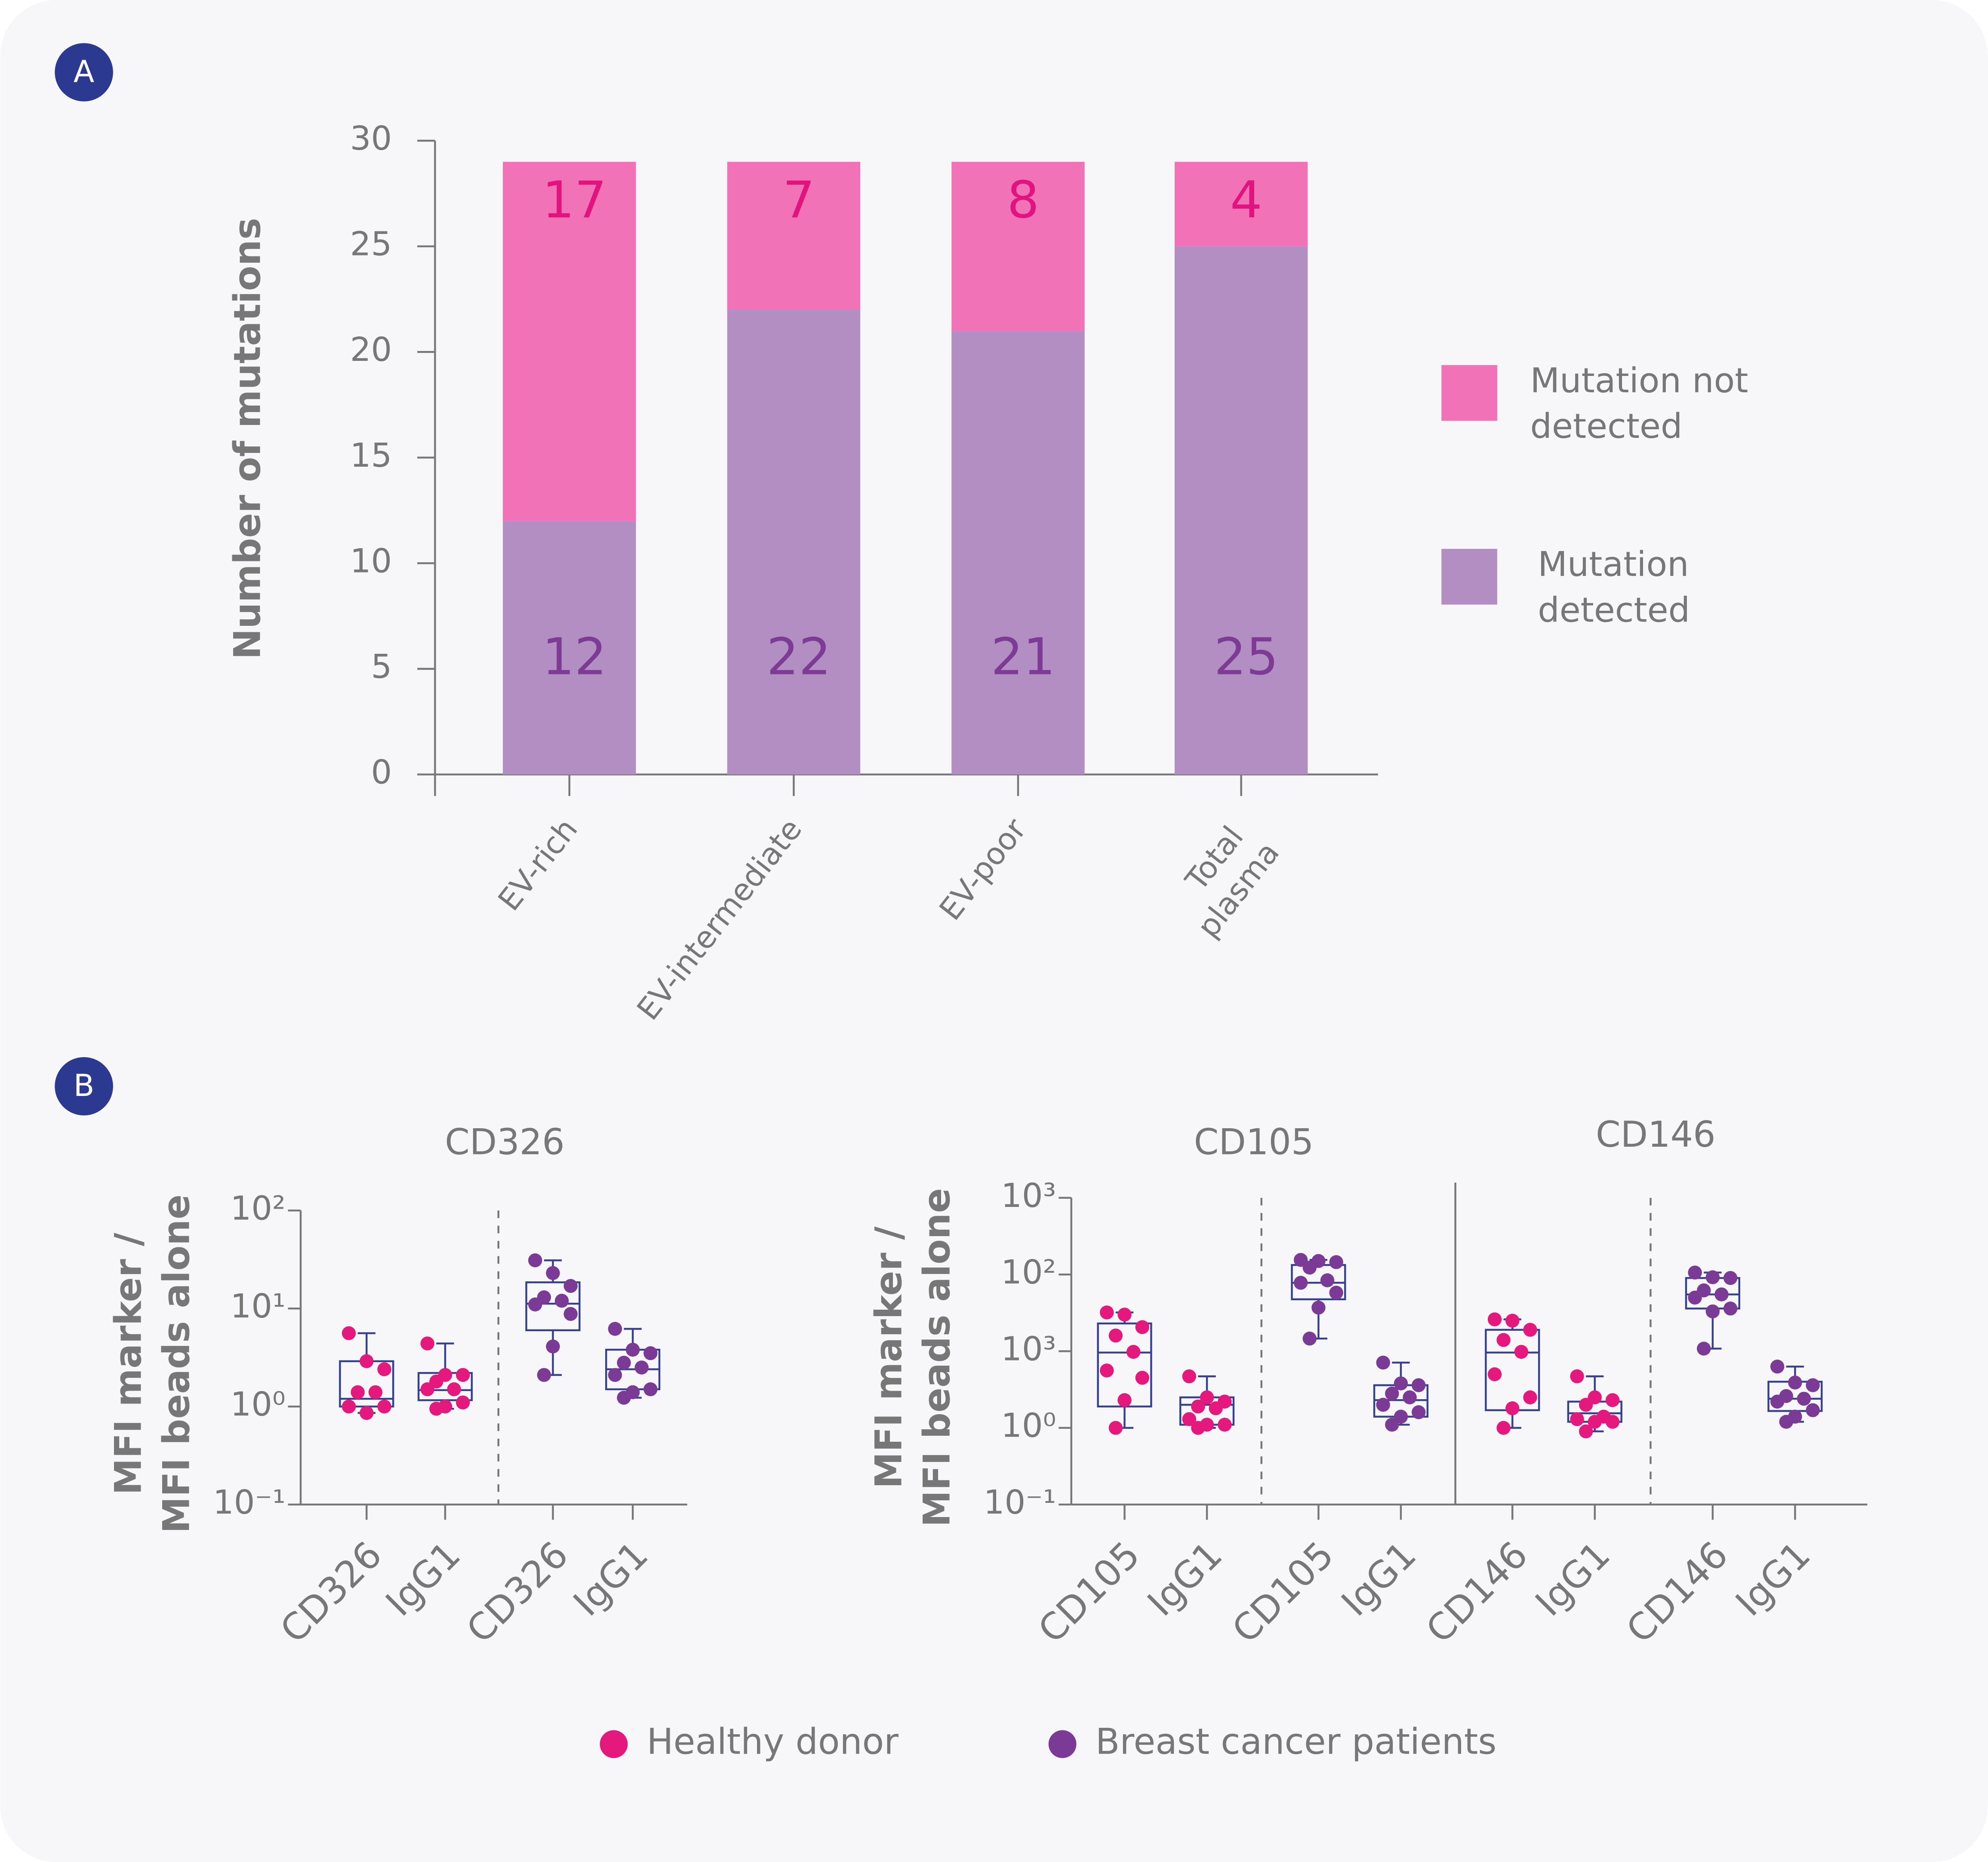  What do you see at coordinates (257, 1404) in the screenshot?
I see `y-tick-label: 10⁰` at bounding box center [257, 1404].